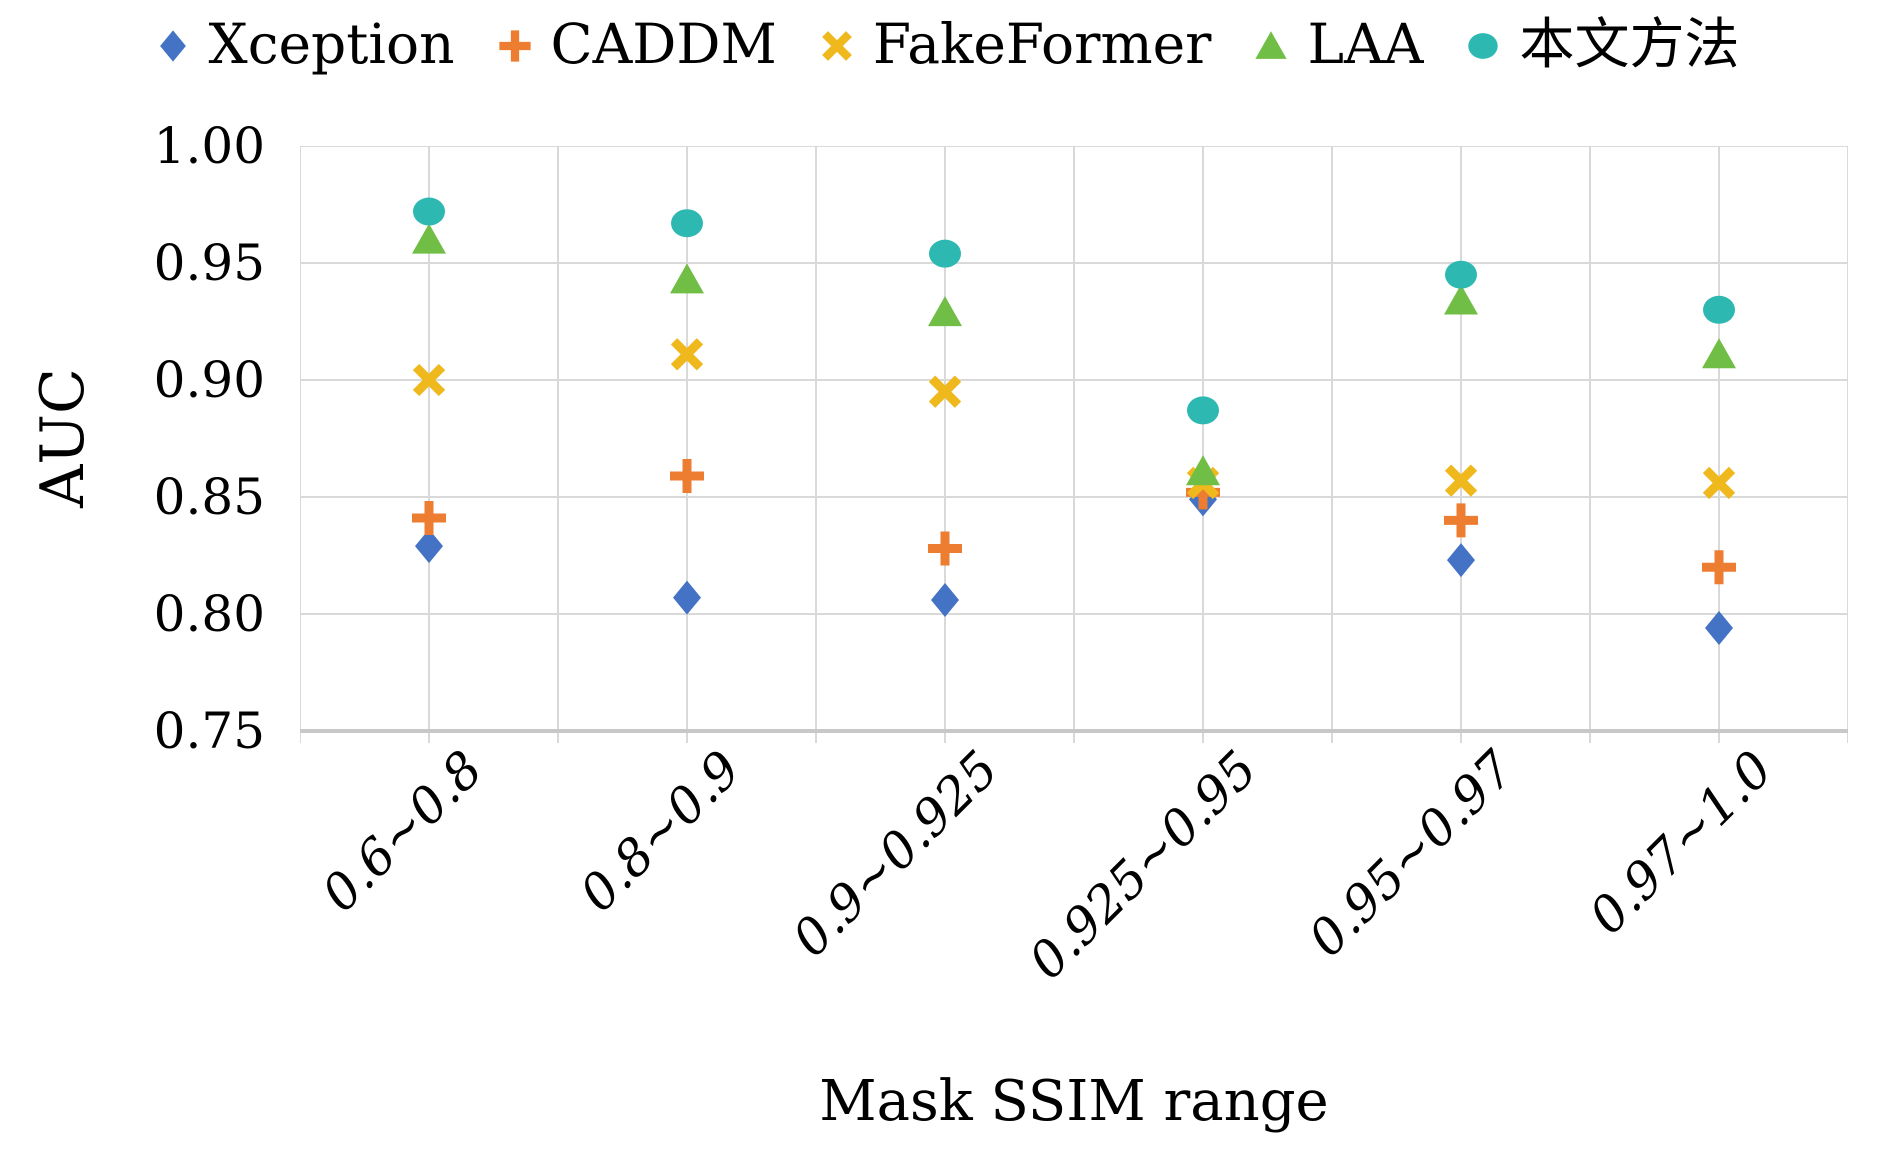 This screenshot has height=1167, width=1890. Describe the element at coordinates (1681, 842) in the screenshot. I see `x-tick-label: 0.97~1.0` at that location.